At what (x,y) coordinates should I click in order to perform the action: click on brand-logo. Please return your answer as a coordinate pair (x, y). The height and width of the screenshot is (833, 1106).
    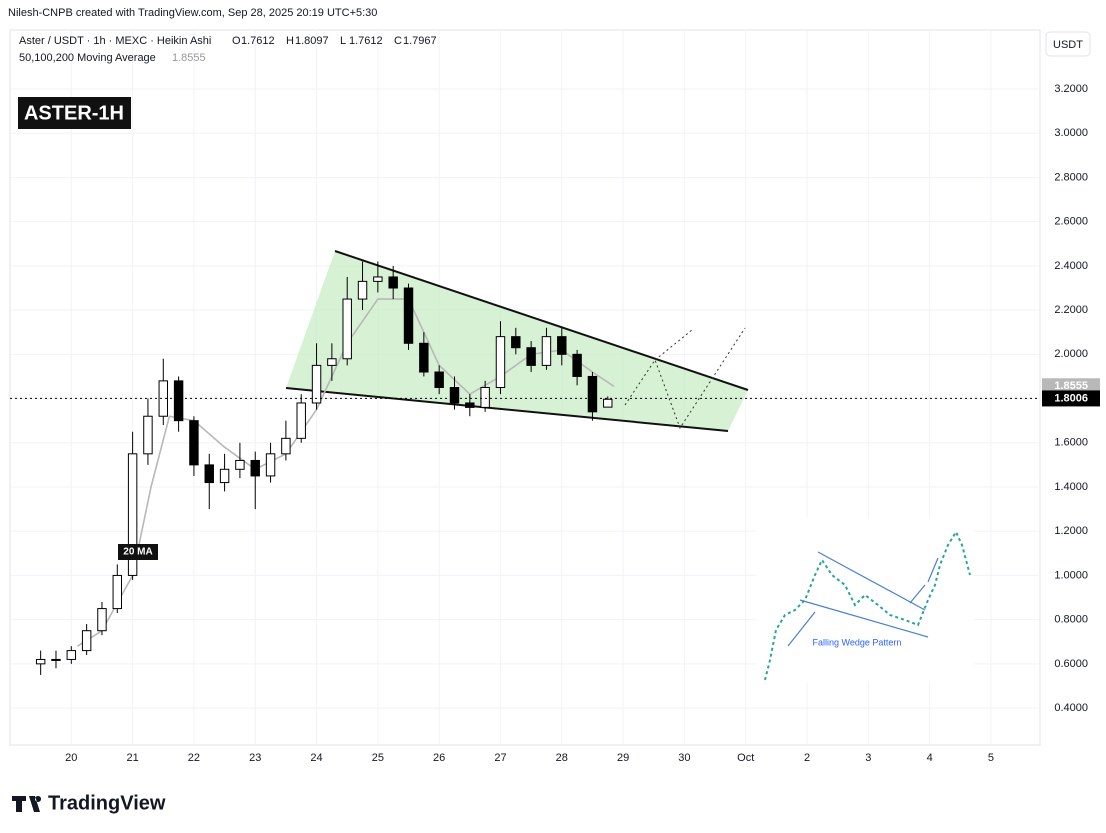
    Looking at the image, I should click on (27, 804).